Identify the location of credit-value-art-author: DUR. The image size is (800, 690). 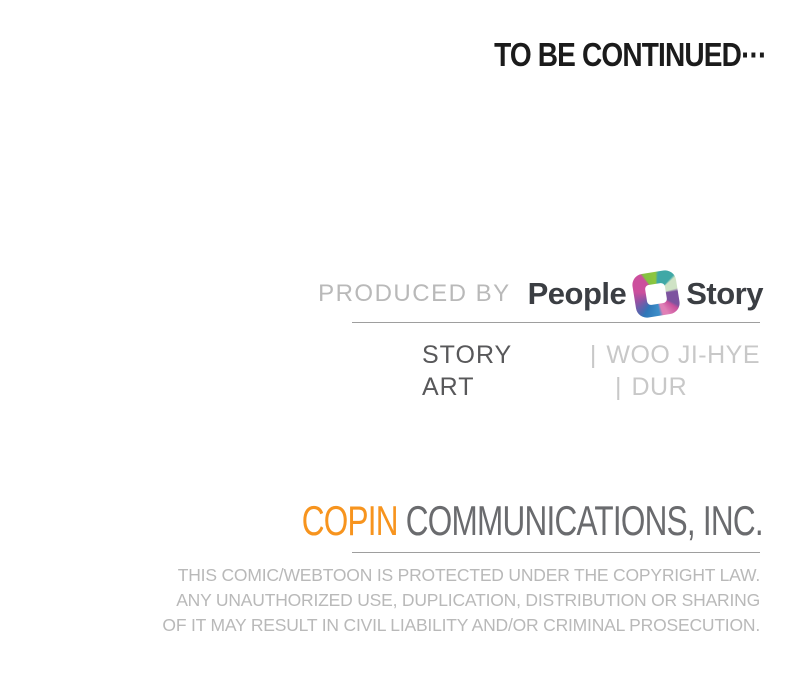
(659, 387).